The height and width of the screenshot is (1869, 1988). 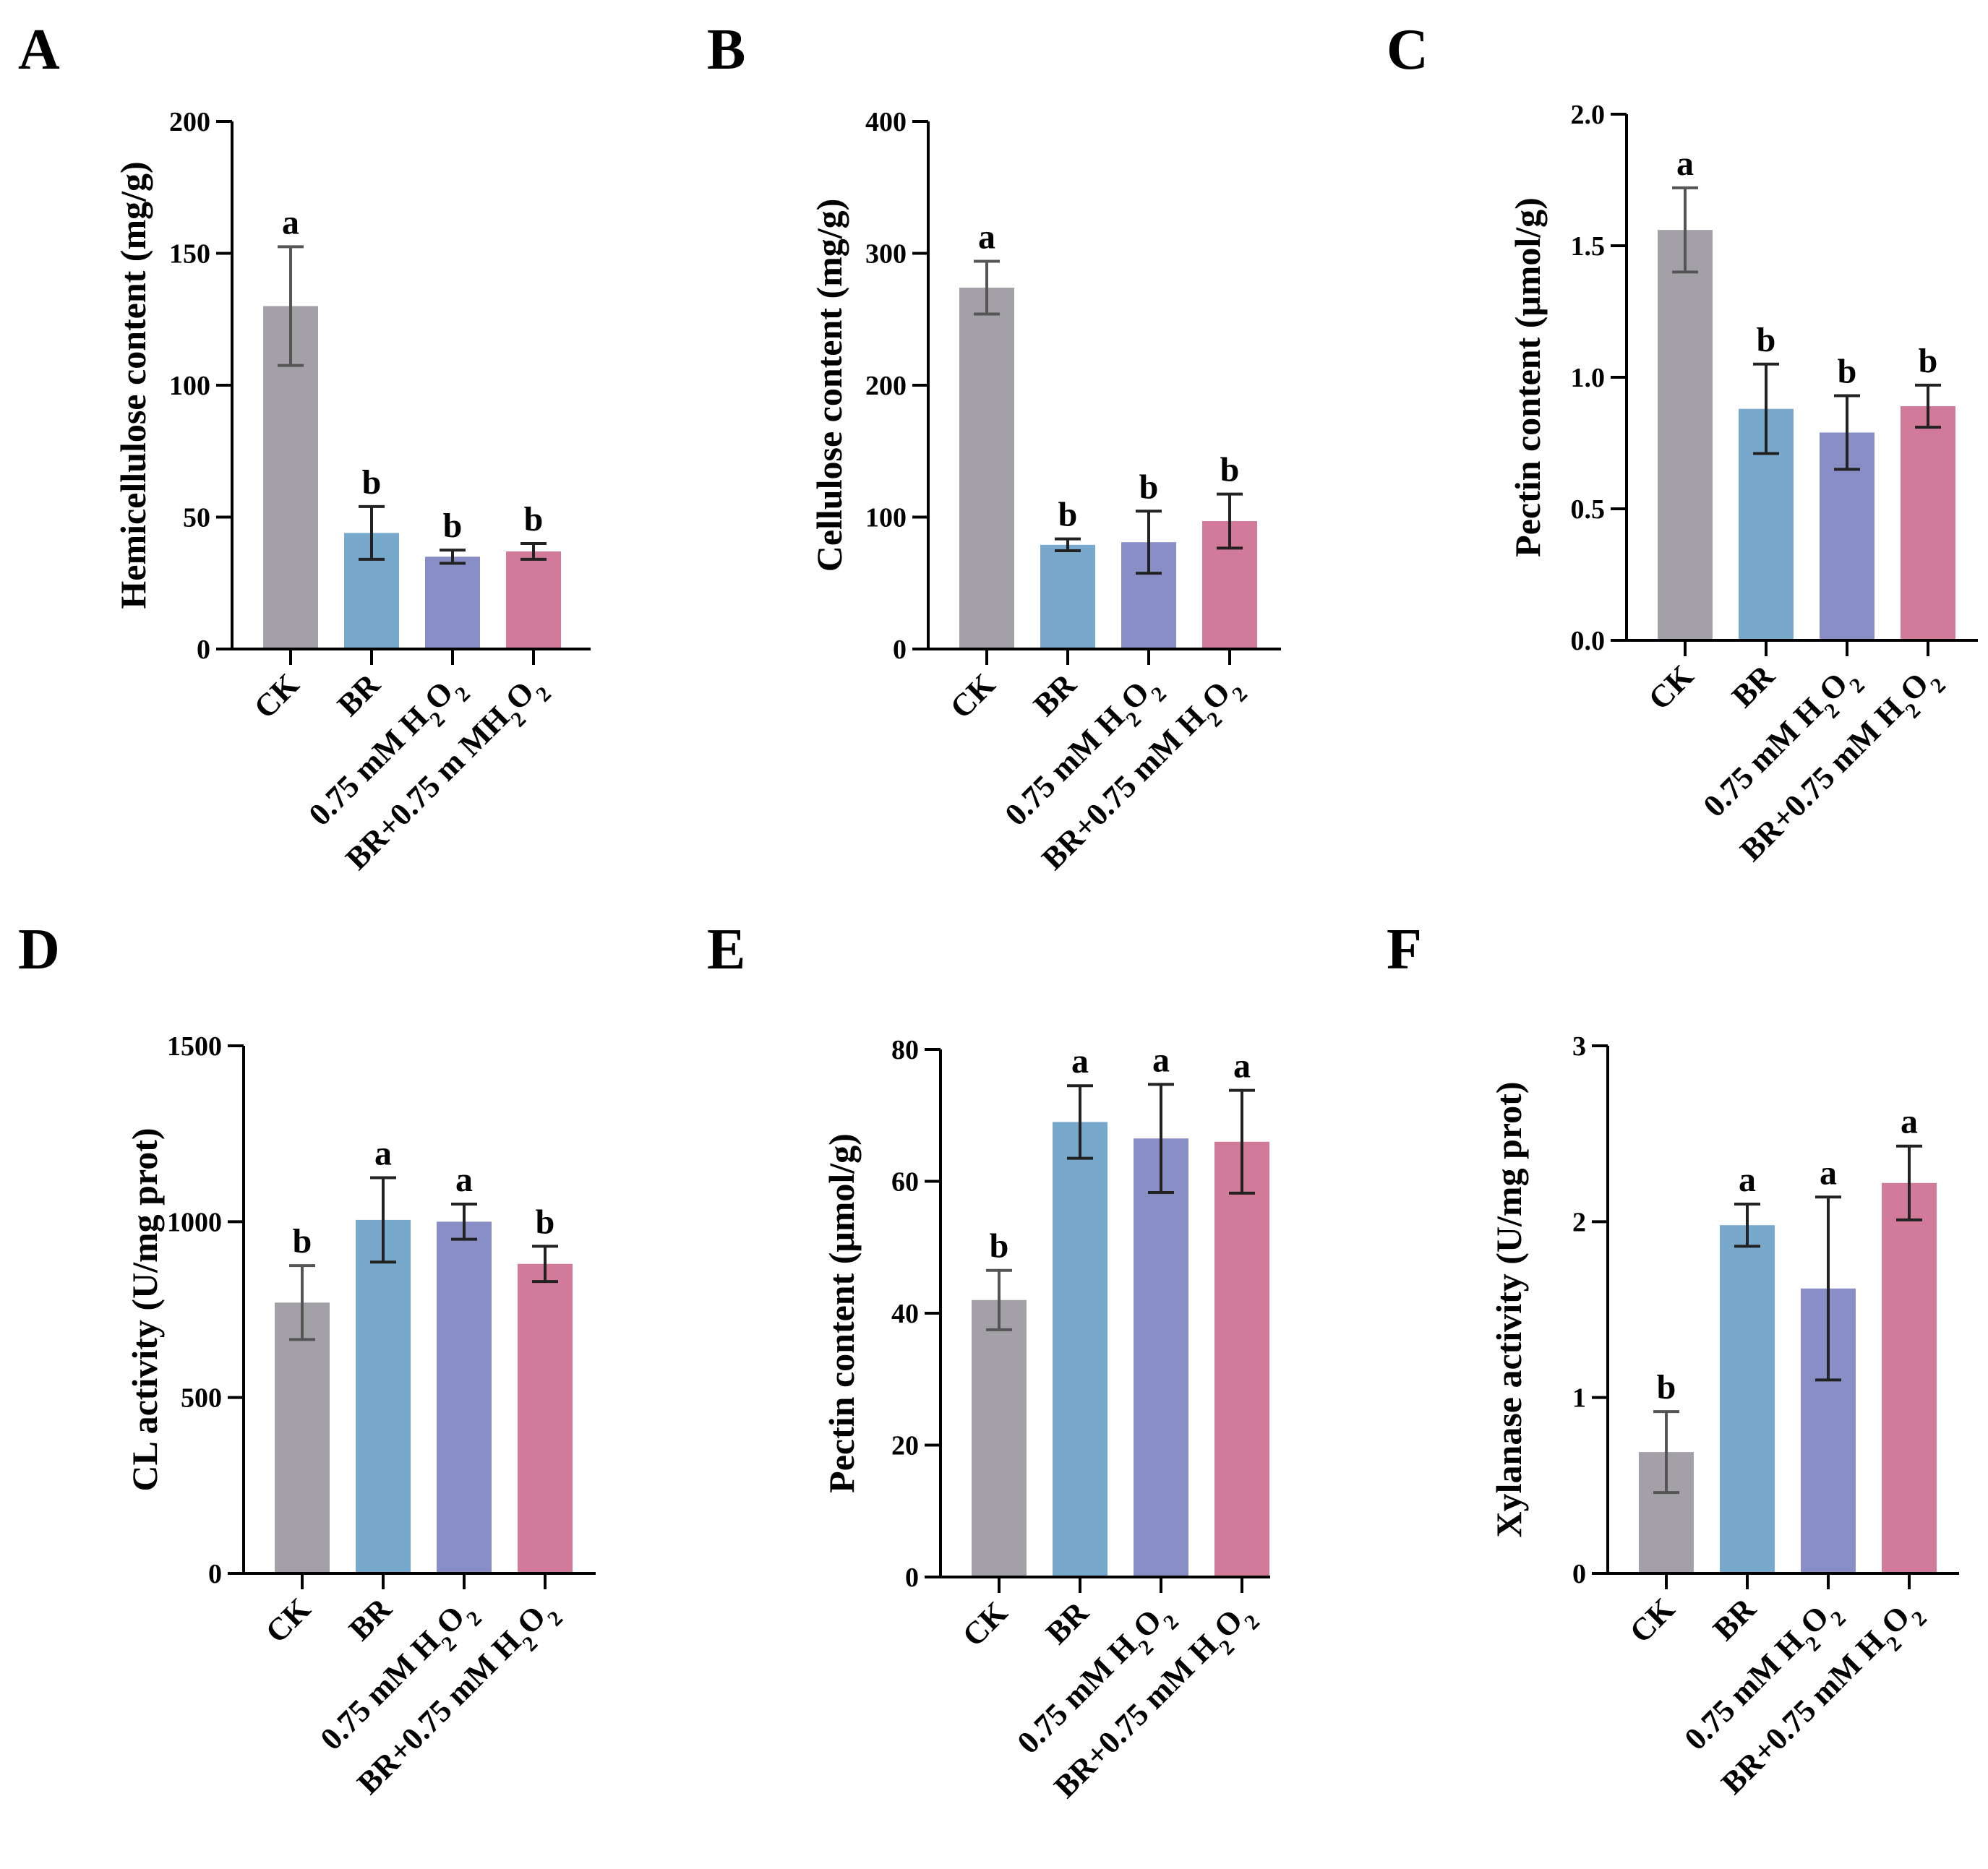 I want to click on panel-letter: C, so click(x=1407, y=50).